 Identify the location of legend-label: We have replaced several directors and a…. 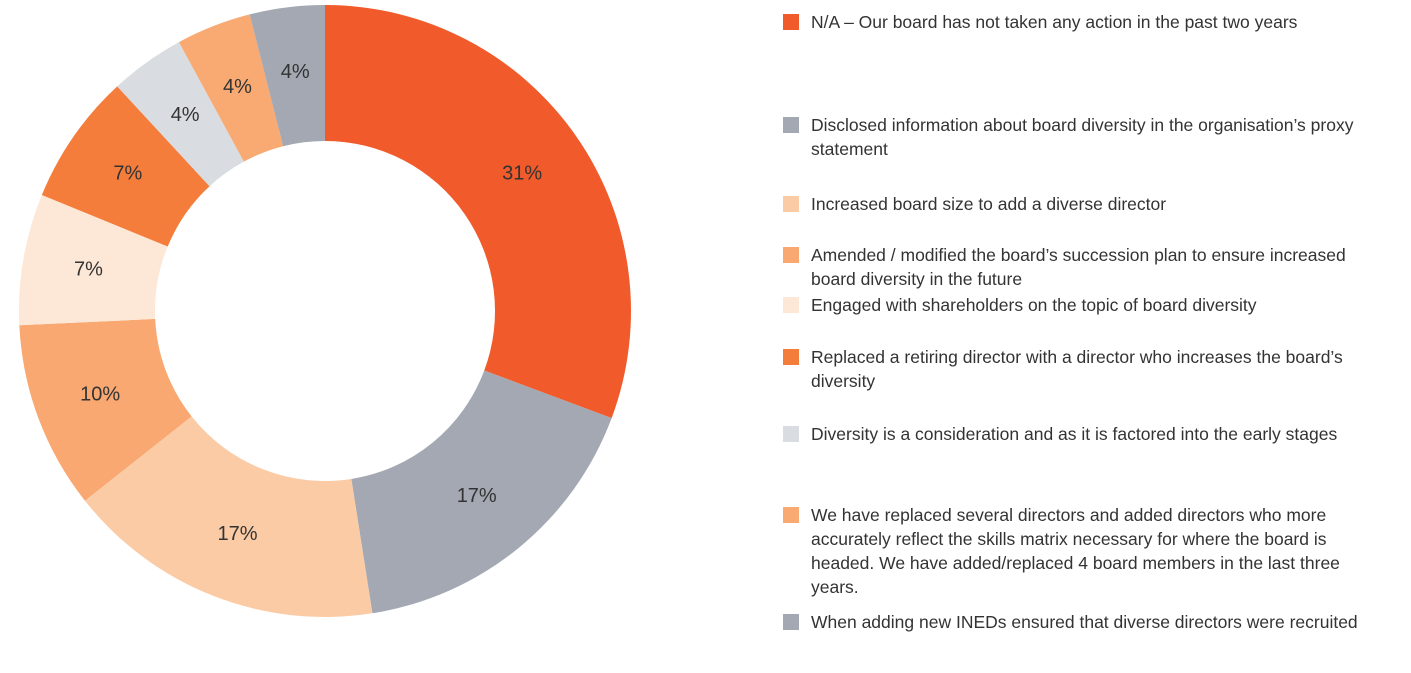
(1075, 551).